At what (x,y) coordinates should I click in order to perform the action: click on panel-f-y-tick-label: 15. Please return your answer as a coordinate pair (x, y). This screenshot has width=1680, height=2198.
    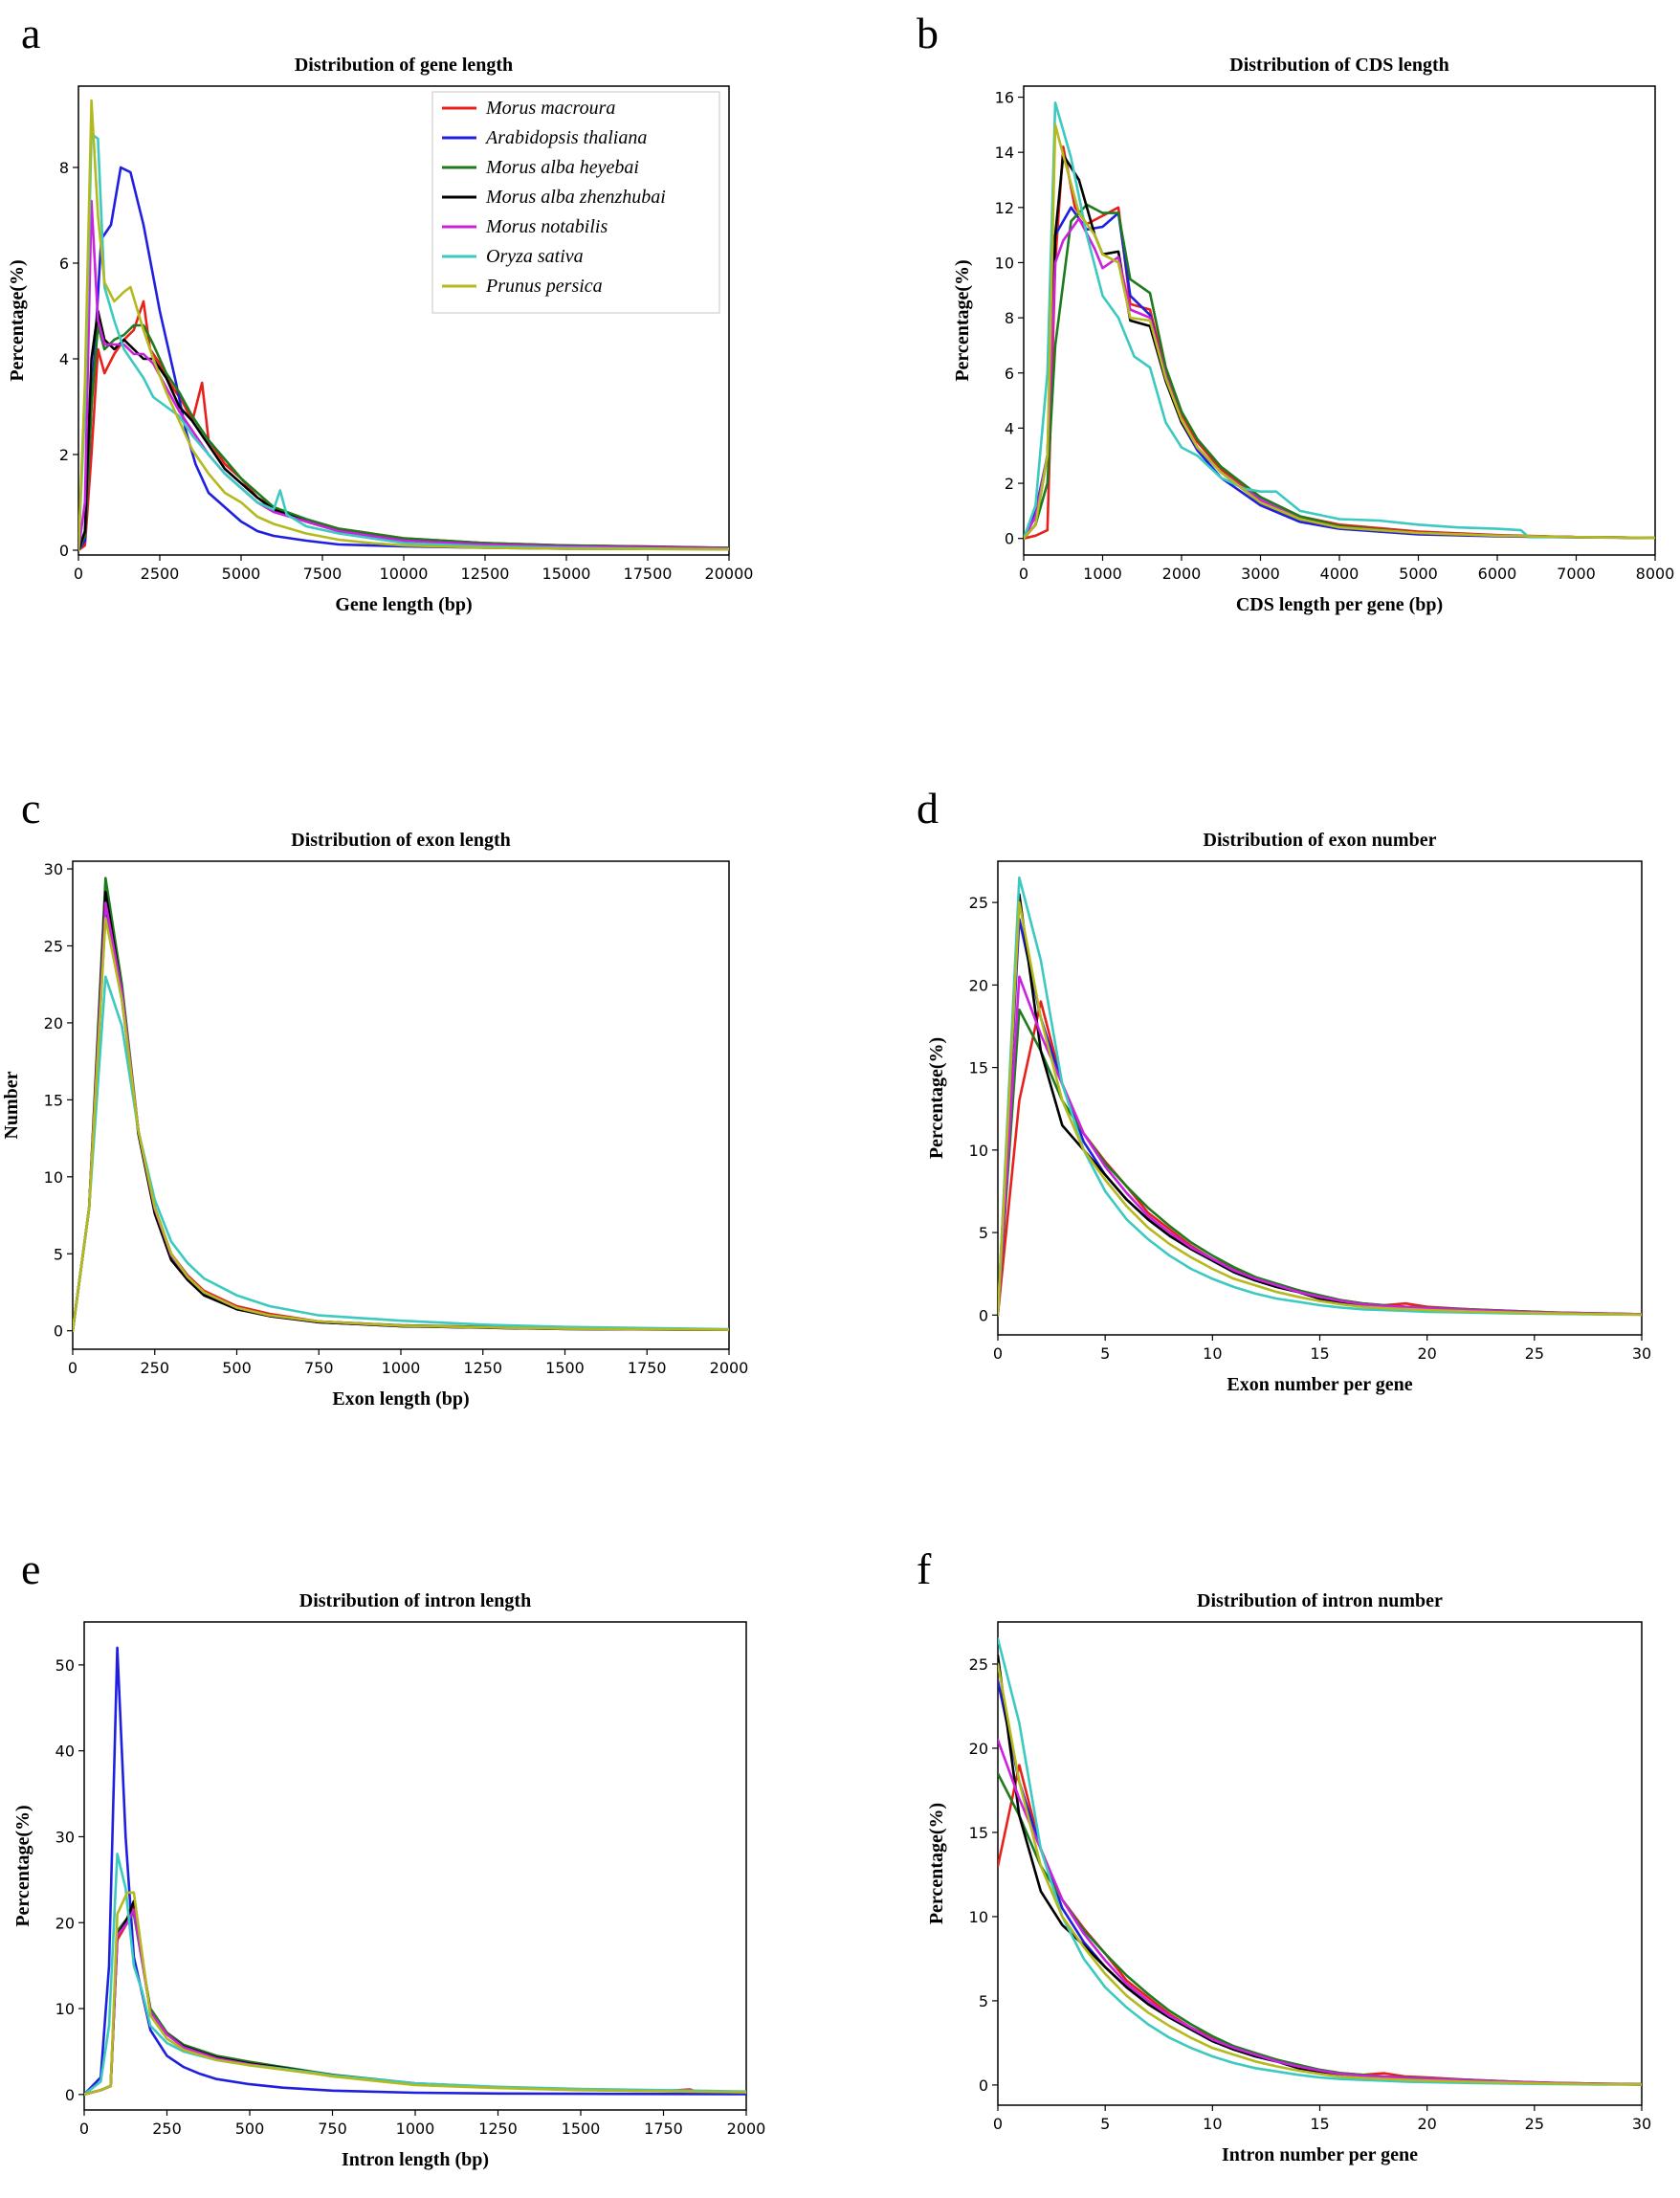
    Looking at the image, I should click on (979, 1833).